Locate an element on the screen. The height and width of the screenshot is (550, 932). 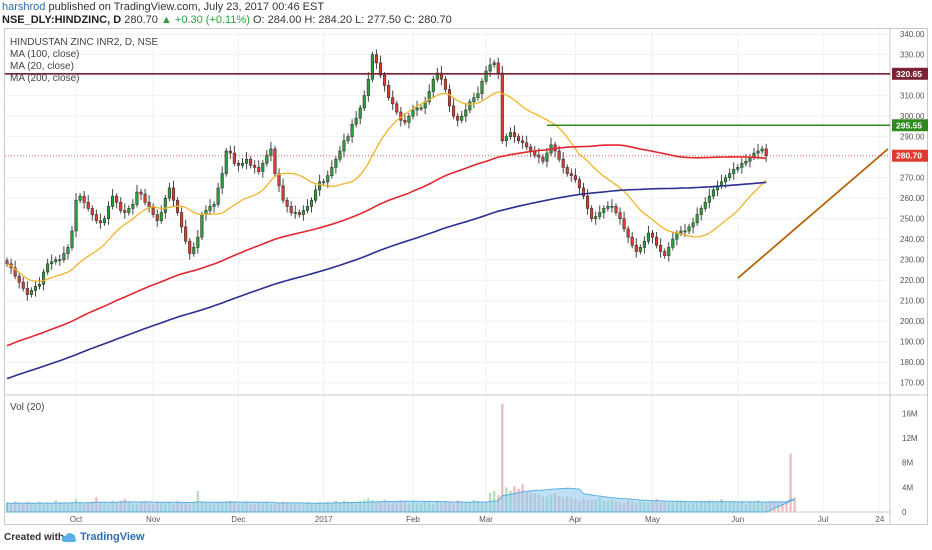
price-change: ▲ +0.30 (+0.11%) is located at coordinates (205, 20).